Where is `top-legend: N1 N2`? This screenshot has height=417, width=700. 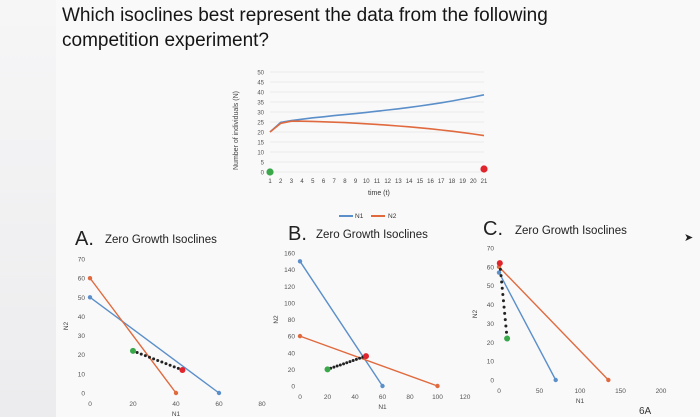
top-legend: N1 N2 is located at coordinates (368, 216).